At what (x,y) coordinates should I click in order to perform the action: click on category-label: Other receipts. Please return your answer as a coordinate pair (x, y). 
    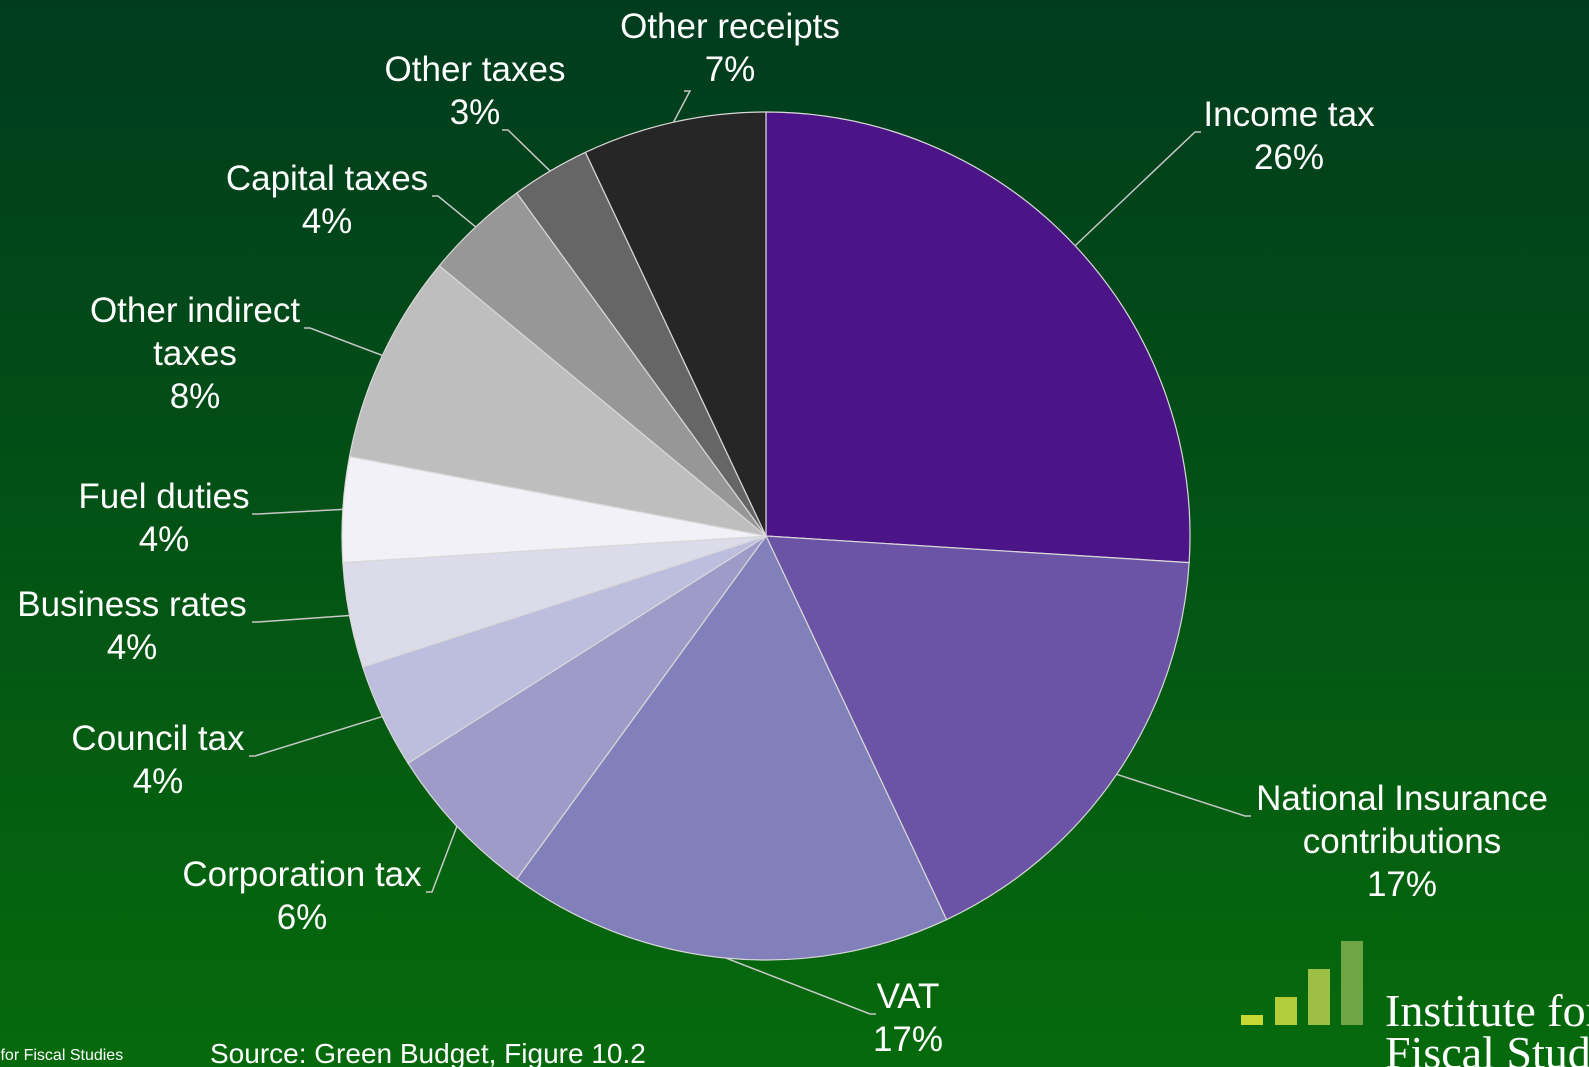
    Looking at the image, I should click on (730, 26).